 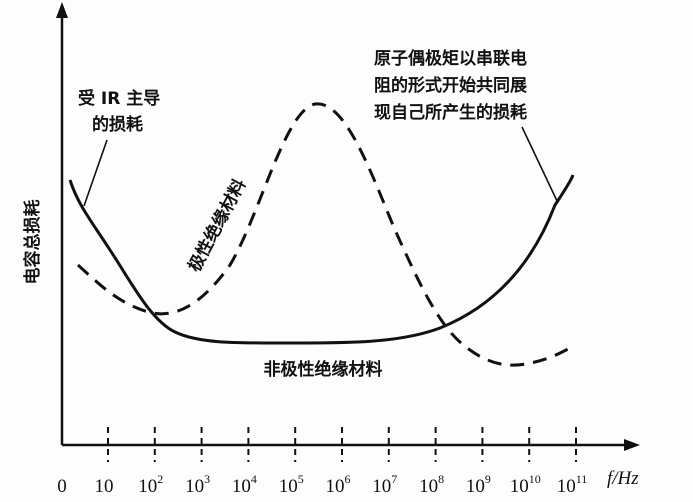 What do you see at coordinates (117, 124) in the screenshot?
I see `ir-annotation-line2: 的损耗` at bounding box center [117, 124].